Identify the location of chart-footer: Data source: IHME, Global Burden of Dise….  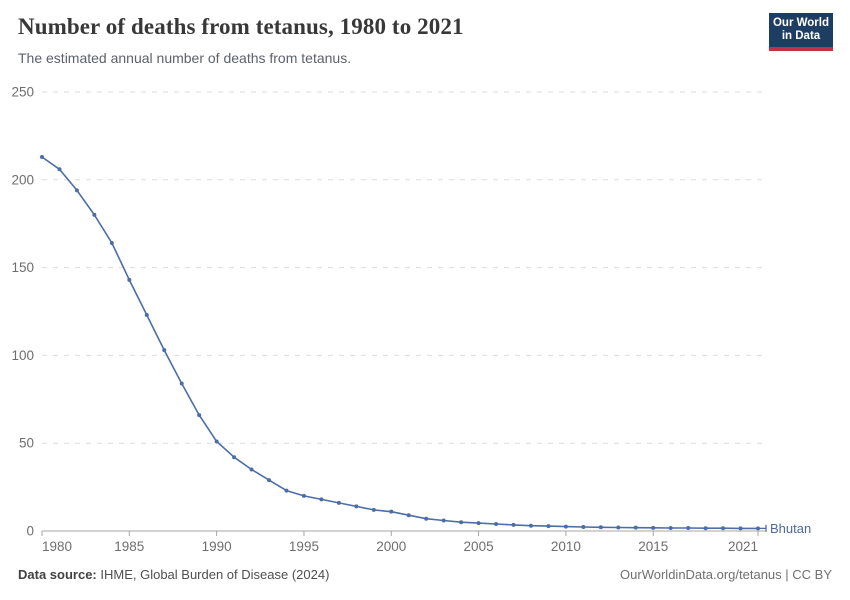
(425, 578).